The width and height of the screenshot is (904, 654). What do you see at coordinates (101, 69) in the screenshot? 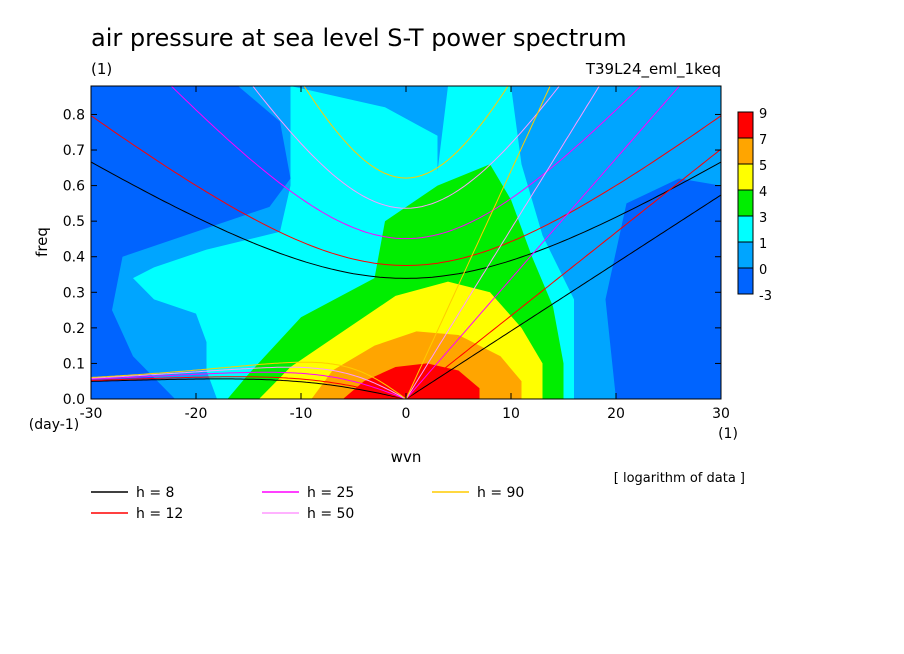
I see `chart-units: (1)` at bounding box center [101, 69].